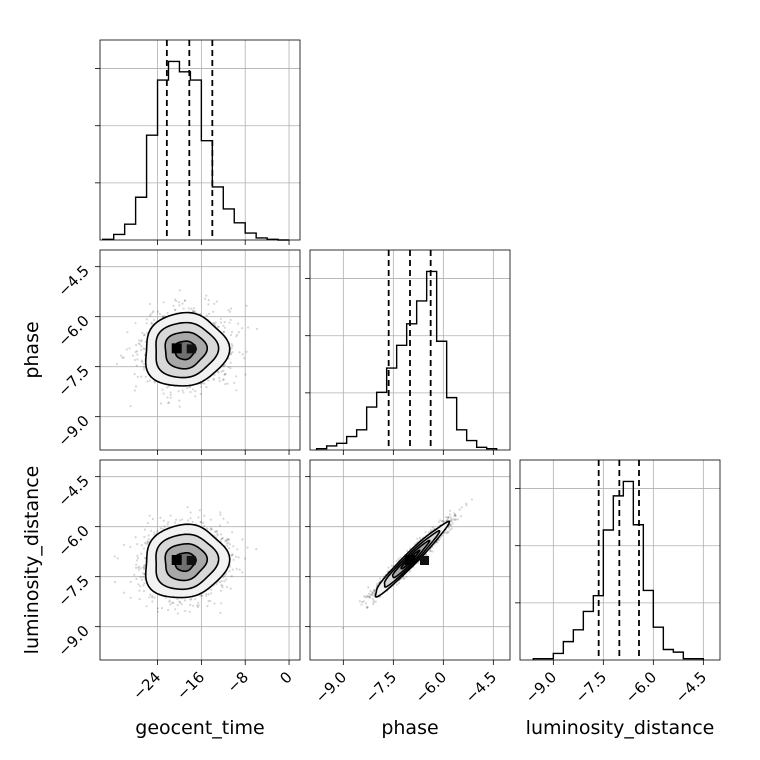 The width and height of the screenshot is (760, 760). What do you see at coordinates (408, 350) in the screenshot?
I see `hist-panel-phase` at bounding box center [408, 350].